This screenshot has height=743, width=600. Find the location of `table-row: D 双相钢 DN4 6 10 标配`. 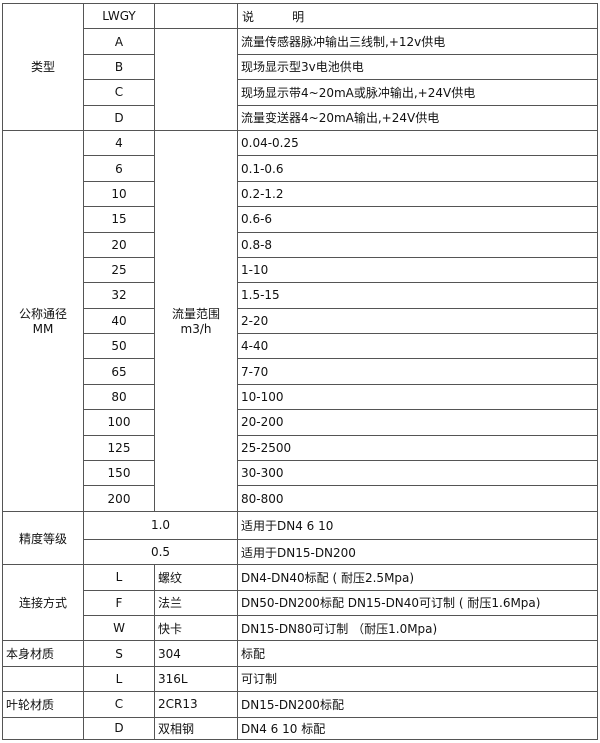

table-row: D 双相钢 DN4 6 10 标配 is located at coordinates (300, 728).